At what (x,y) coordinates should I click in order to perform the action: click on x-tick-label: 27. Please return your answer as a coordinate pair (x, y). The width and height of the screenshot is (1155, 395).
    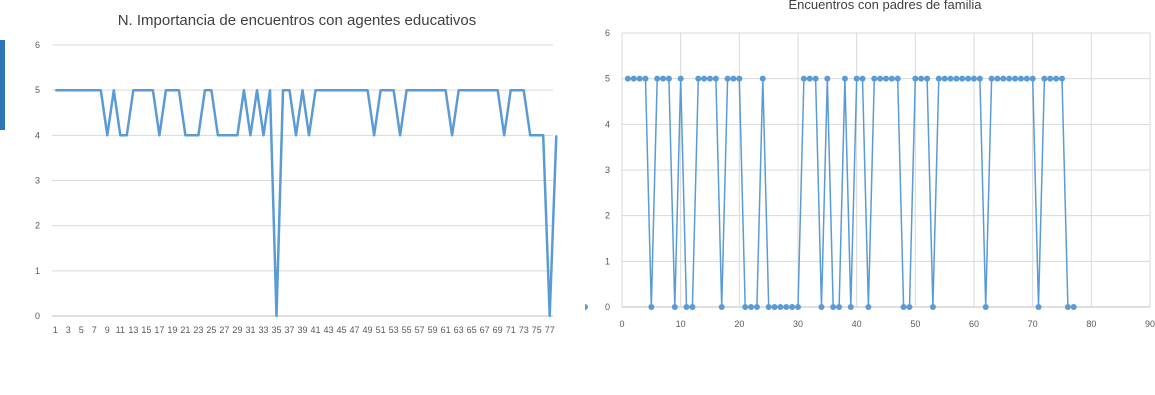
    Looking at the image, I should click on (224, 330).